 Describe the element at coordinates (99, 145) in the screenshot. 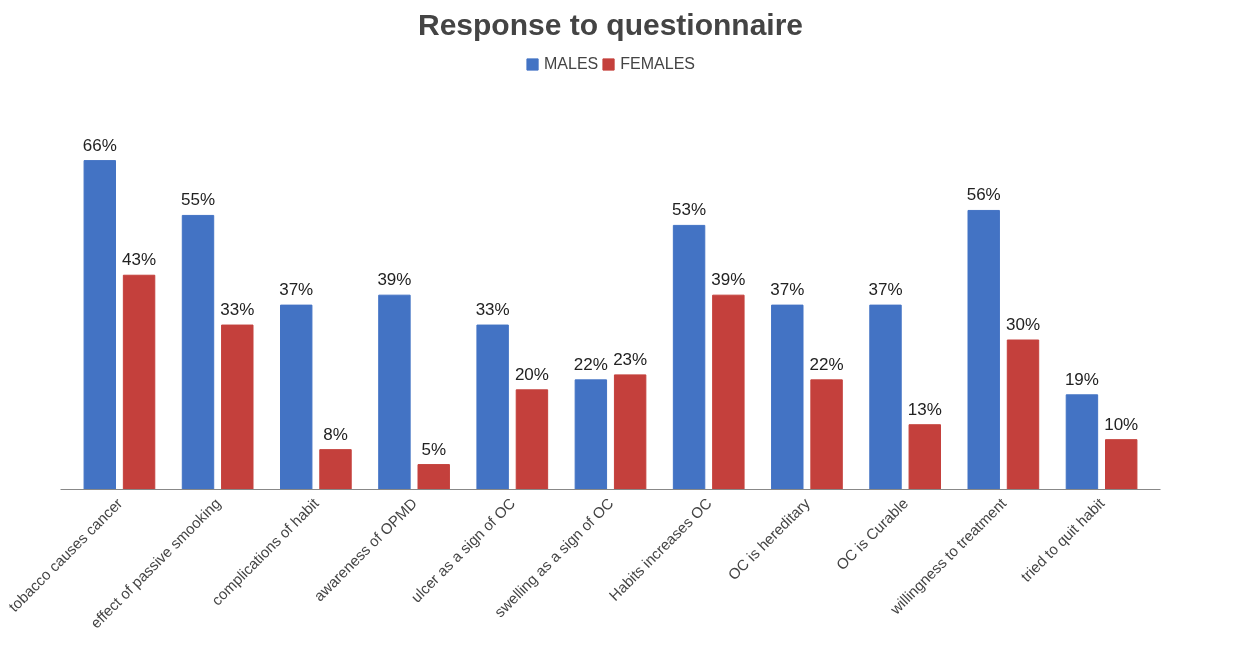

I see `data-label: 66%` at that location.